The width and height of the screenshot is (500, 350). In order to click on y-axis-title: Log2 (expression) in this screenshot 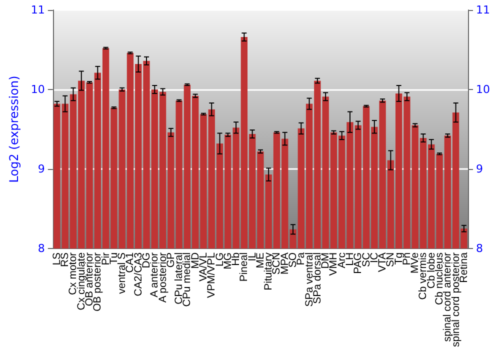, I will do `click(14, 129)`.